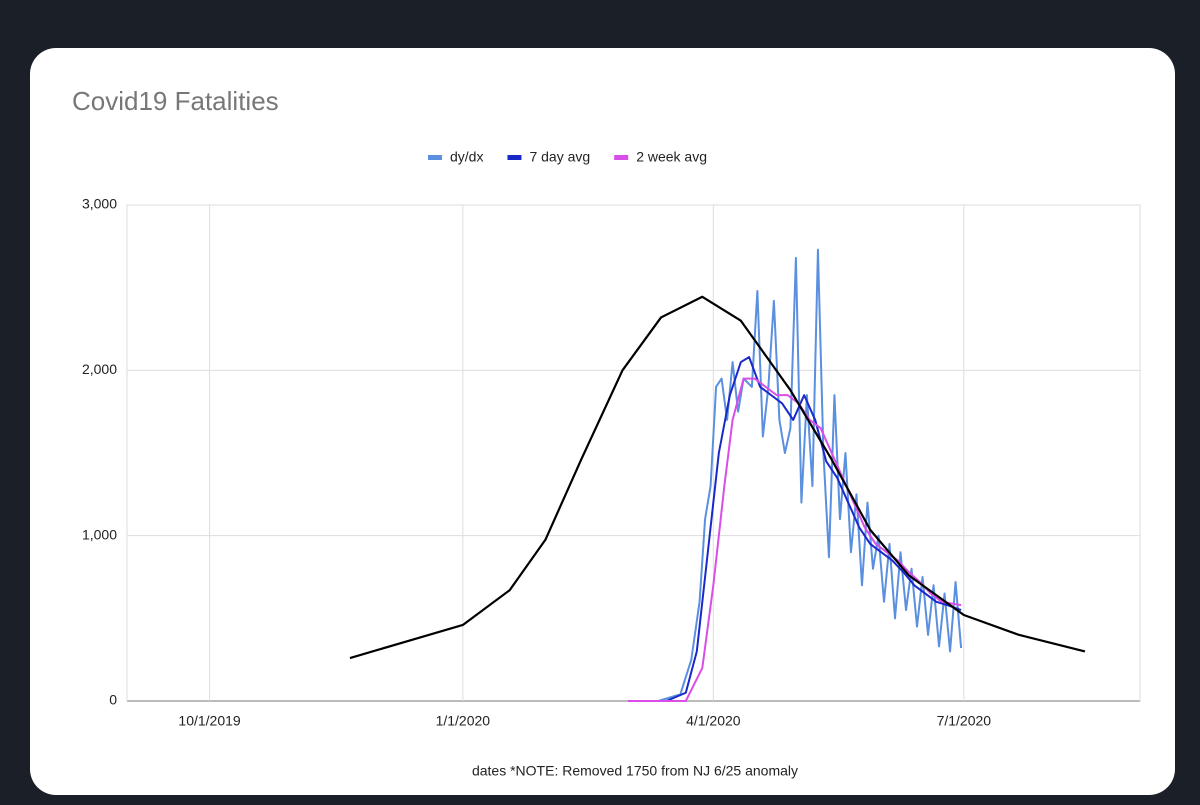 Image resolution: width=1200 pixels, height=805 pixels. What do you see at coordinates (99, 369) in the screenshot?
I see `y-tick-label: 2,000` at bounding box center [99, 369].